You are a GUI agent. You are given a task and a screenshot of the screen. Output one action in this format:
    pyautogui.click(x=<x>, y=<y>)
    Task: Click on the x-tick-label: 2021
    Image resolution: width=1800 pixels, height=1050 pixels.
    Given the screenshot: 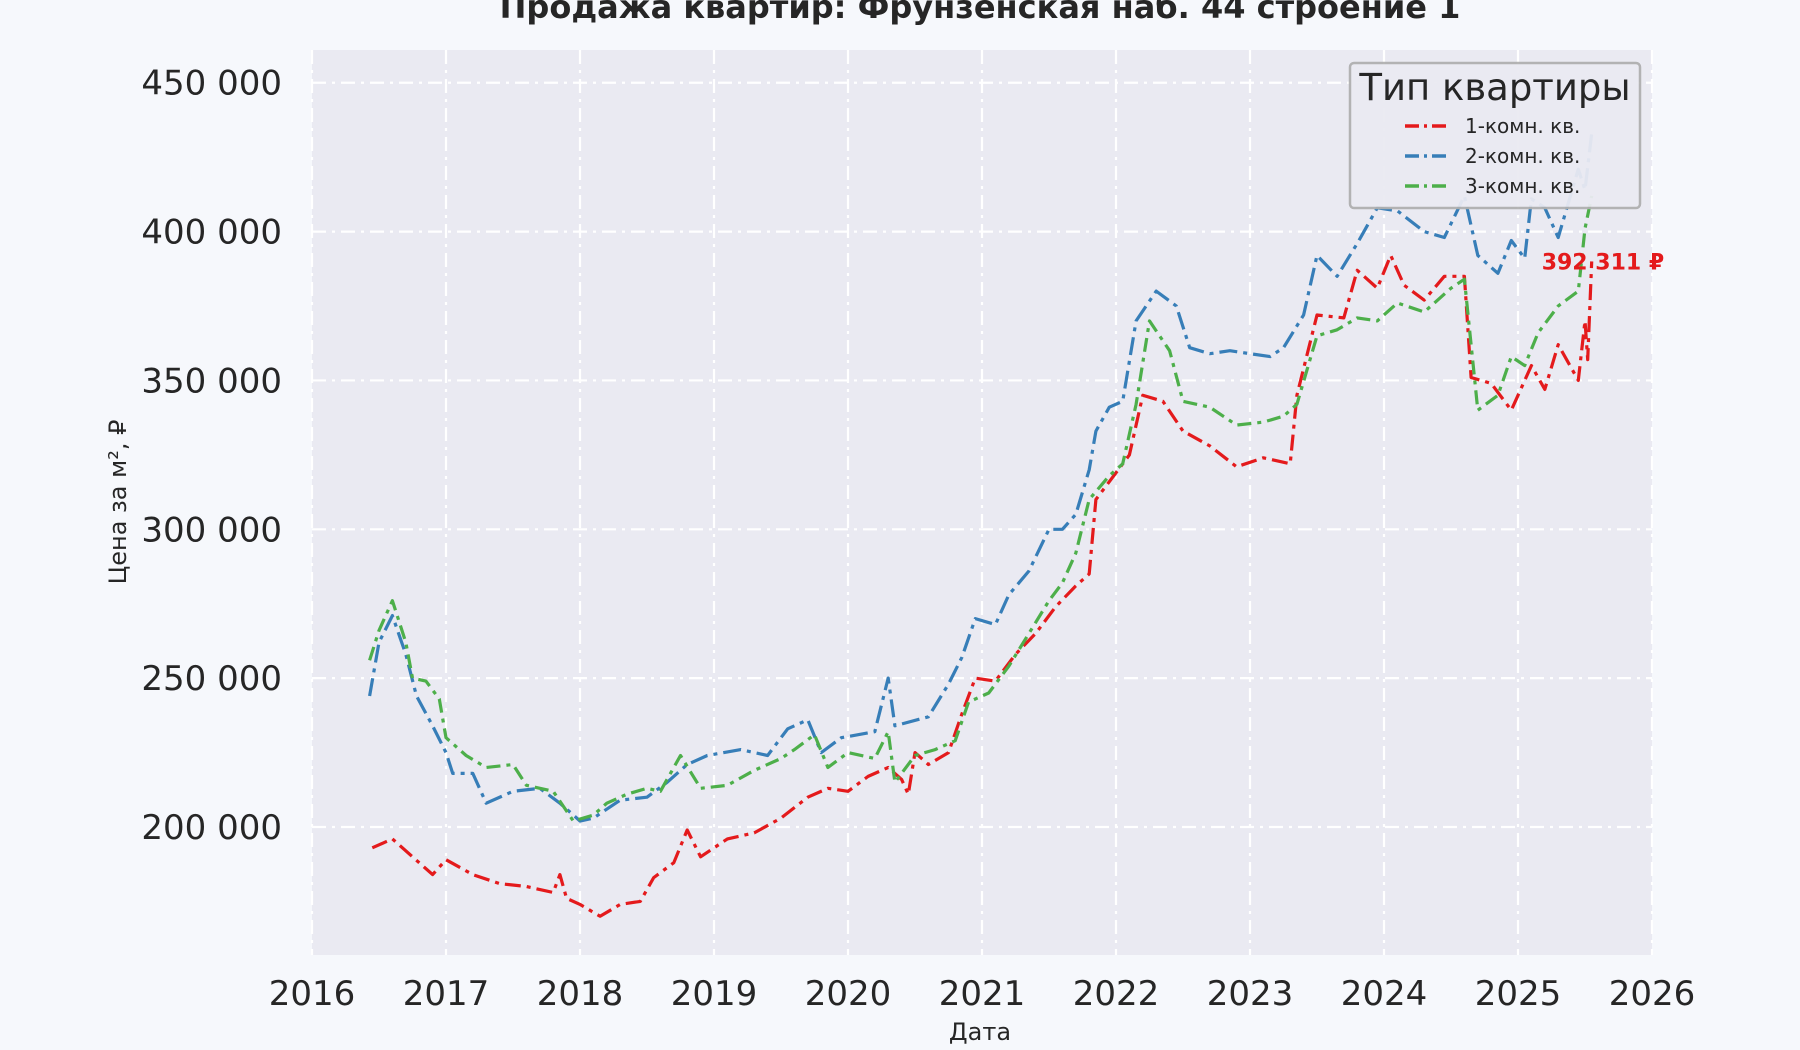 What is the action you would take?
    pyautogui.click(x=982, y=994)
    